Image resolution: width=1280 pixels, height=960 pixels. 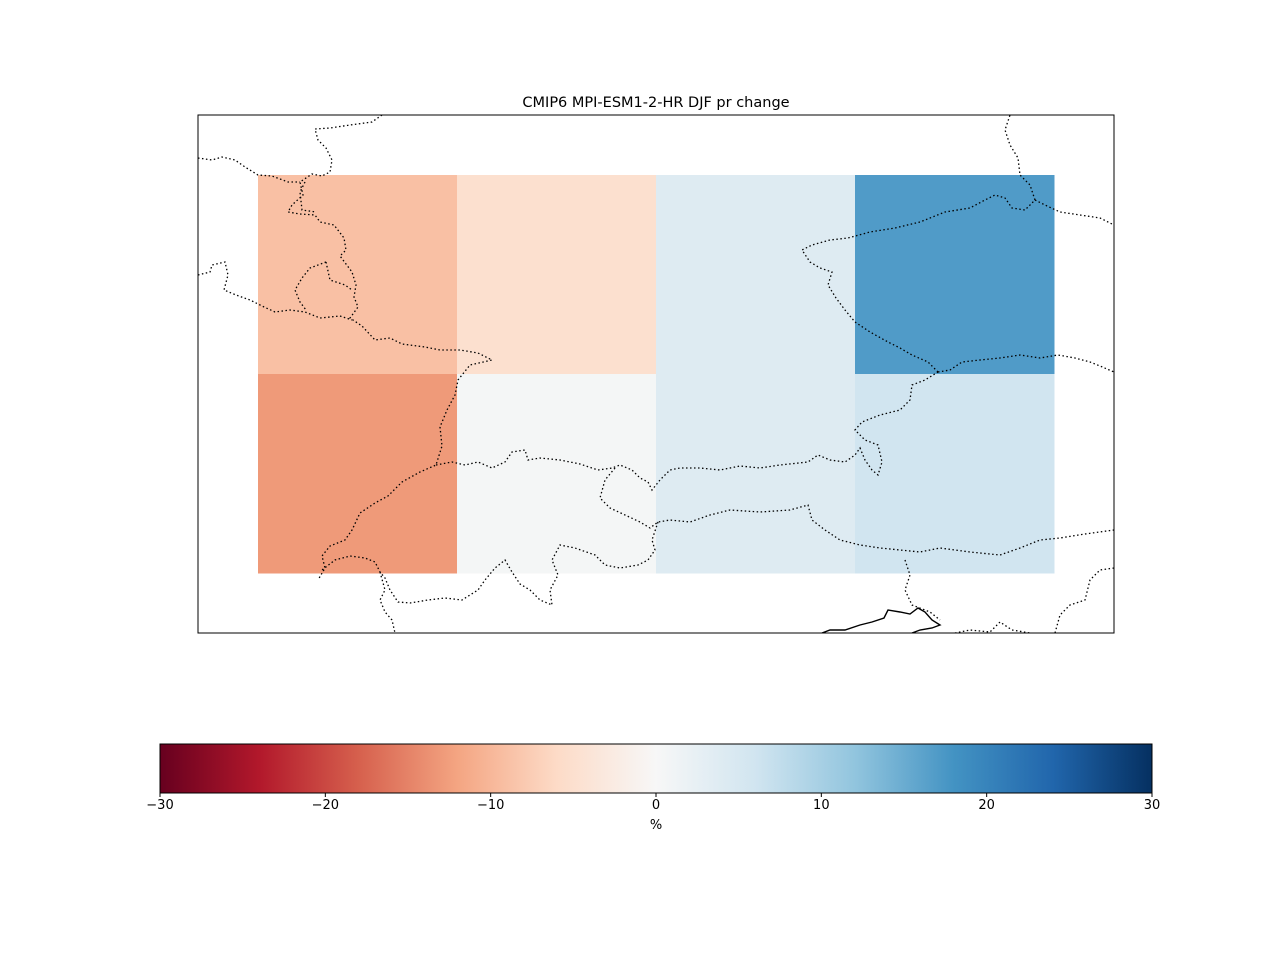 I want to click on colorbar-tick-label: −10, so click(x=490, y=805).